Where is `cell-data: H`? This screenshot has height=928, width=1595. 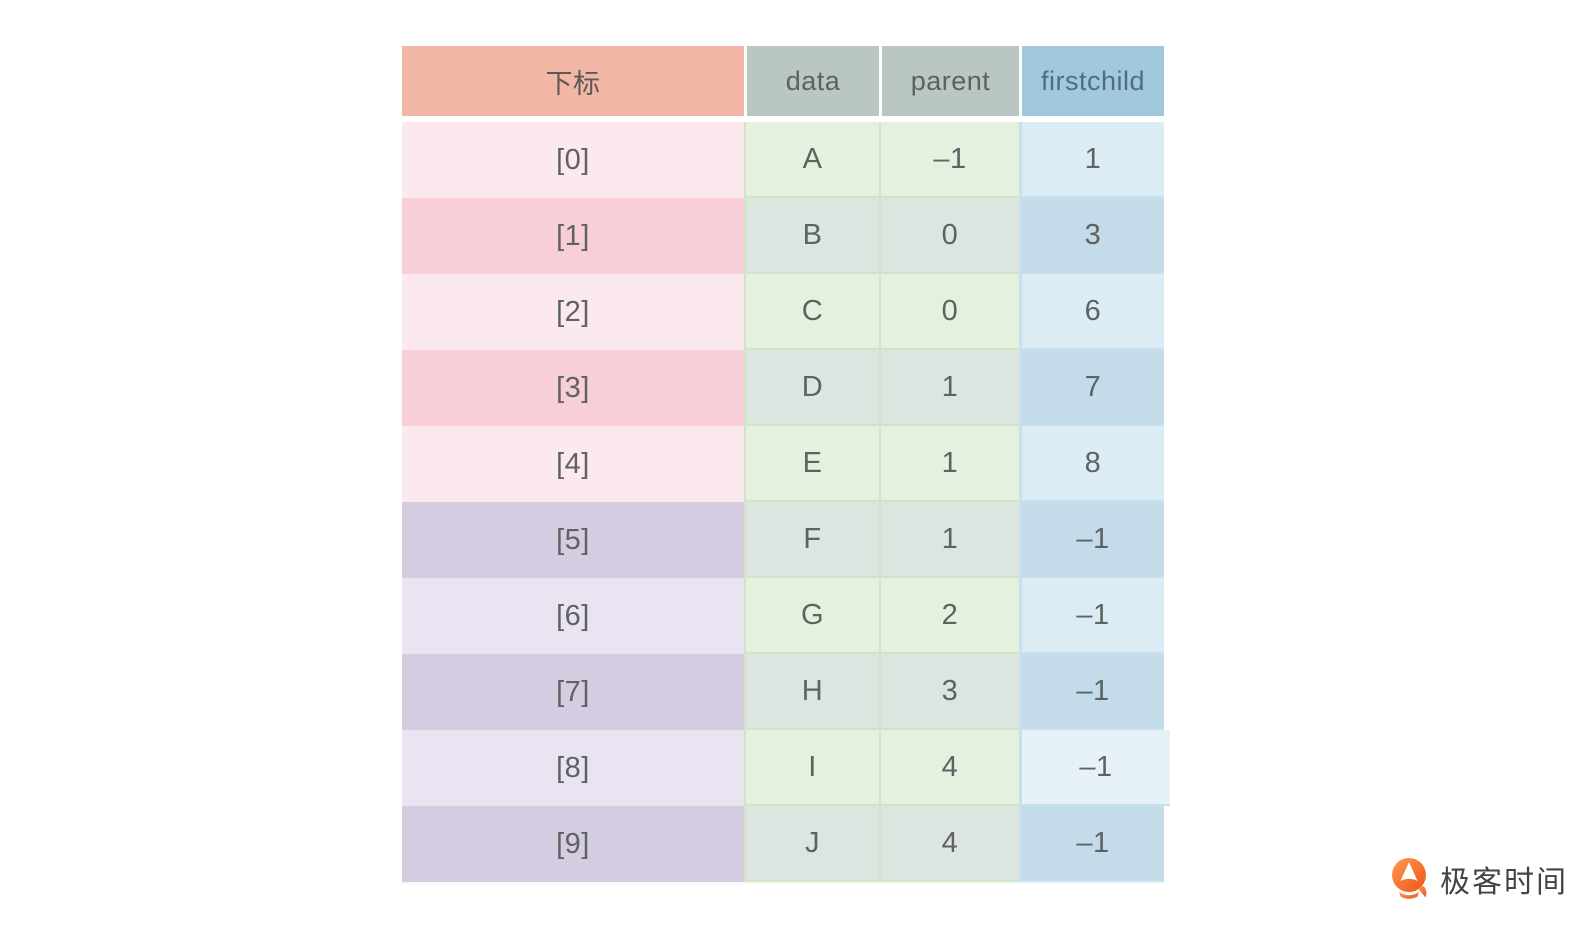
cell-data: H is located at coordinates (811, 692).